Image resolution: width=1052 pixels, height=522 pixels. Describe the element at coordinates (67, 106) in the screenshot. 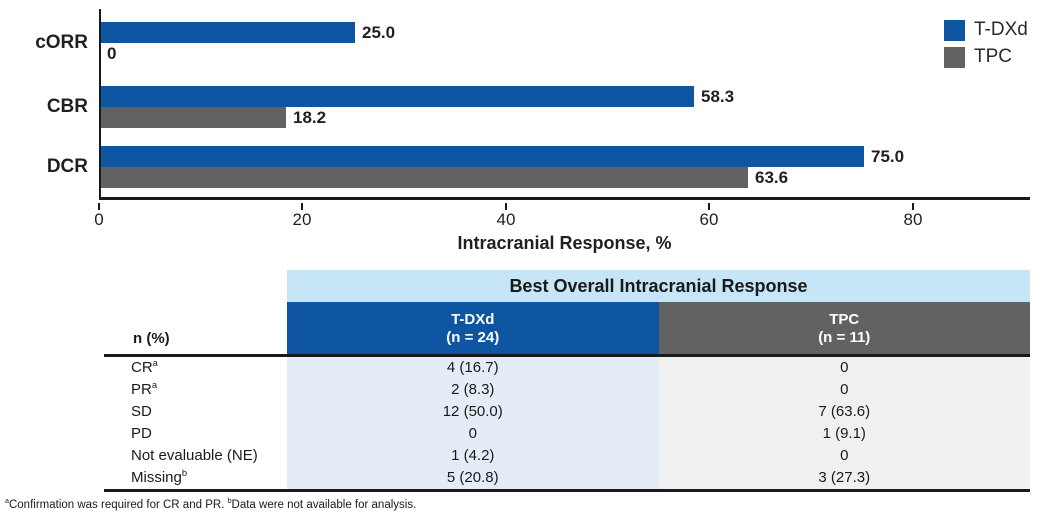

I see `category-label-CBR: CBR` at that location.